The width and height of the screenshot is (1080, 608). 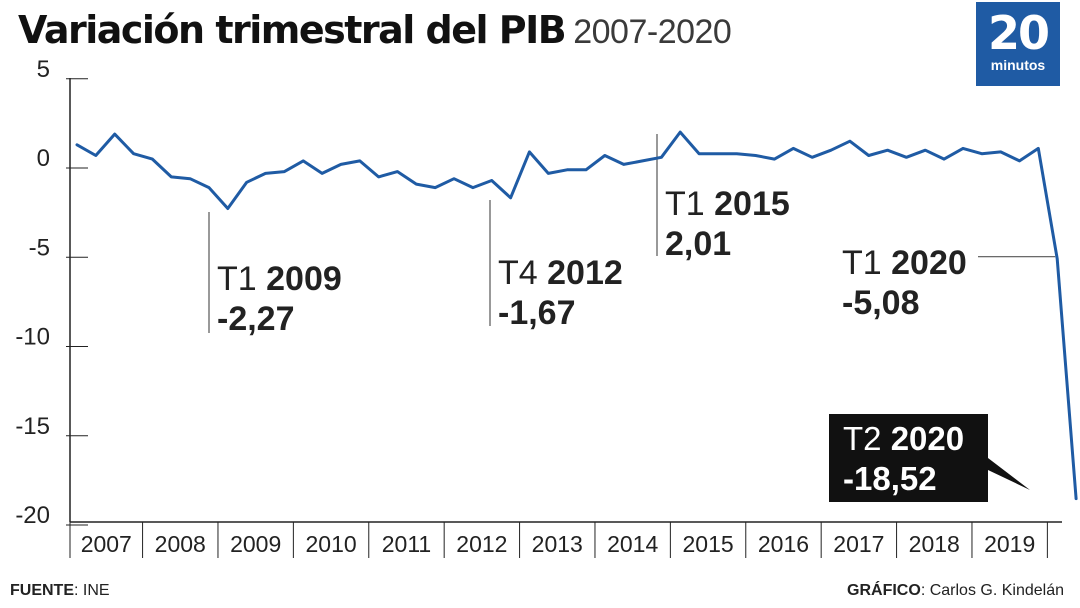 I want to click on source-value: : INE, so click(x=92, y=590).